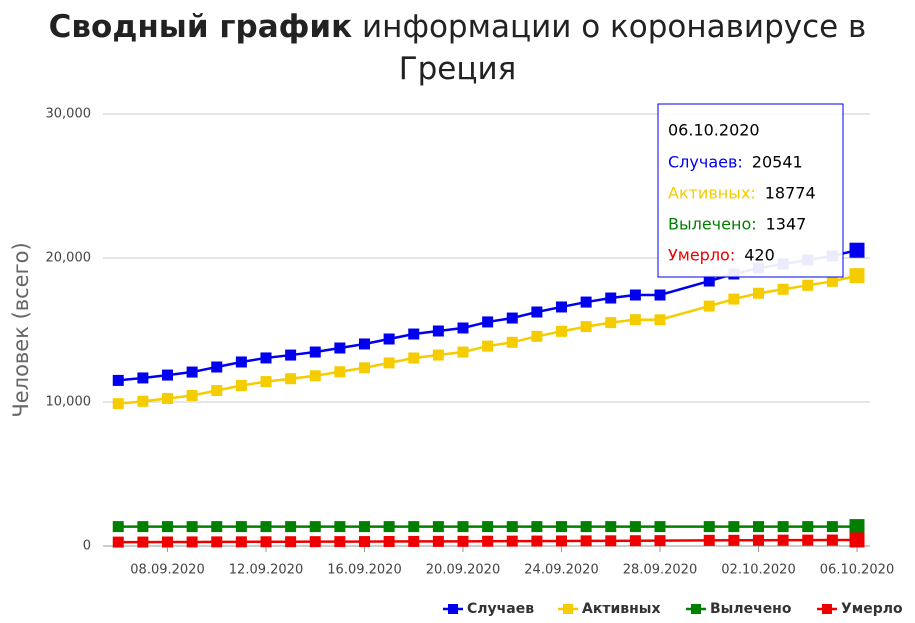 The width and height of the screenshot is (915, 623). I want to click on x-tick-label: 02.10.2020, so click(758, 570).